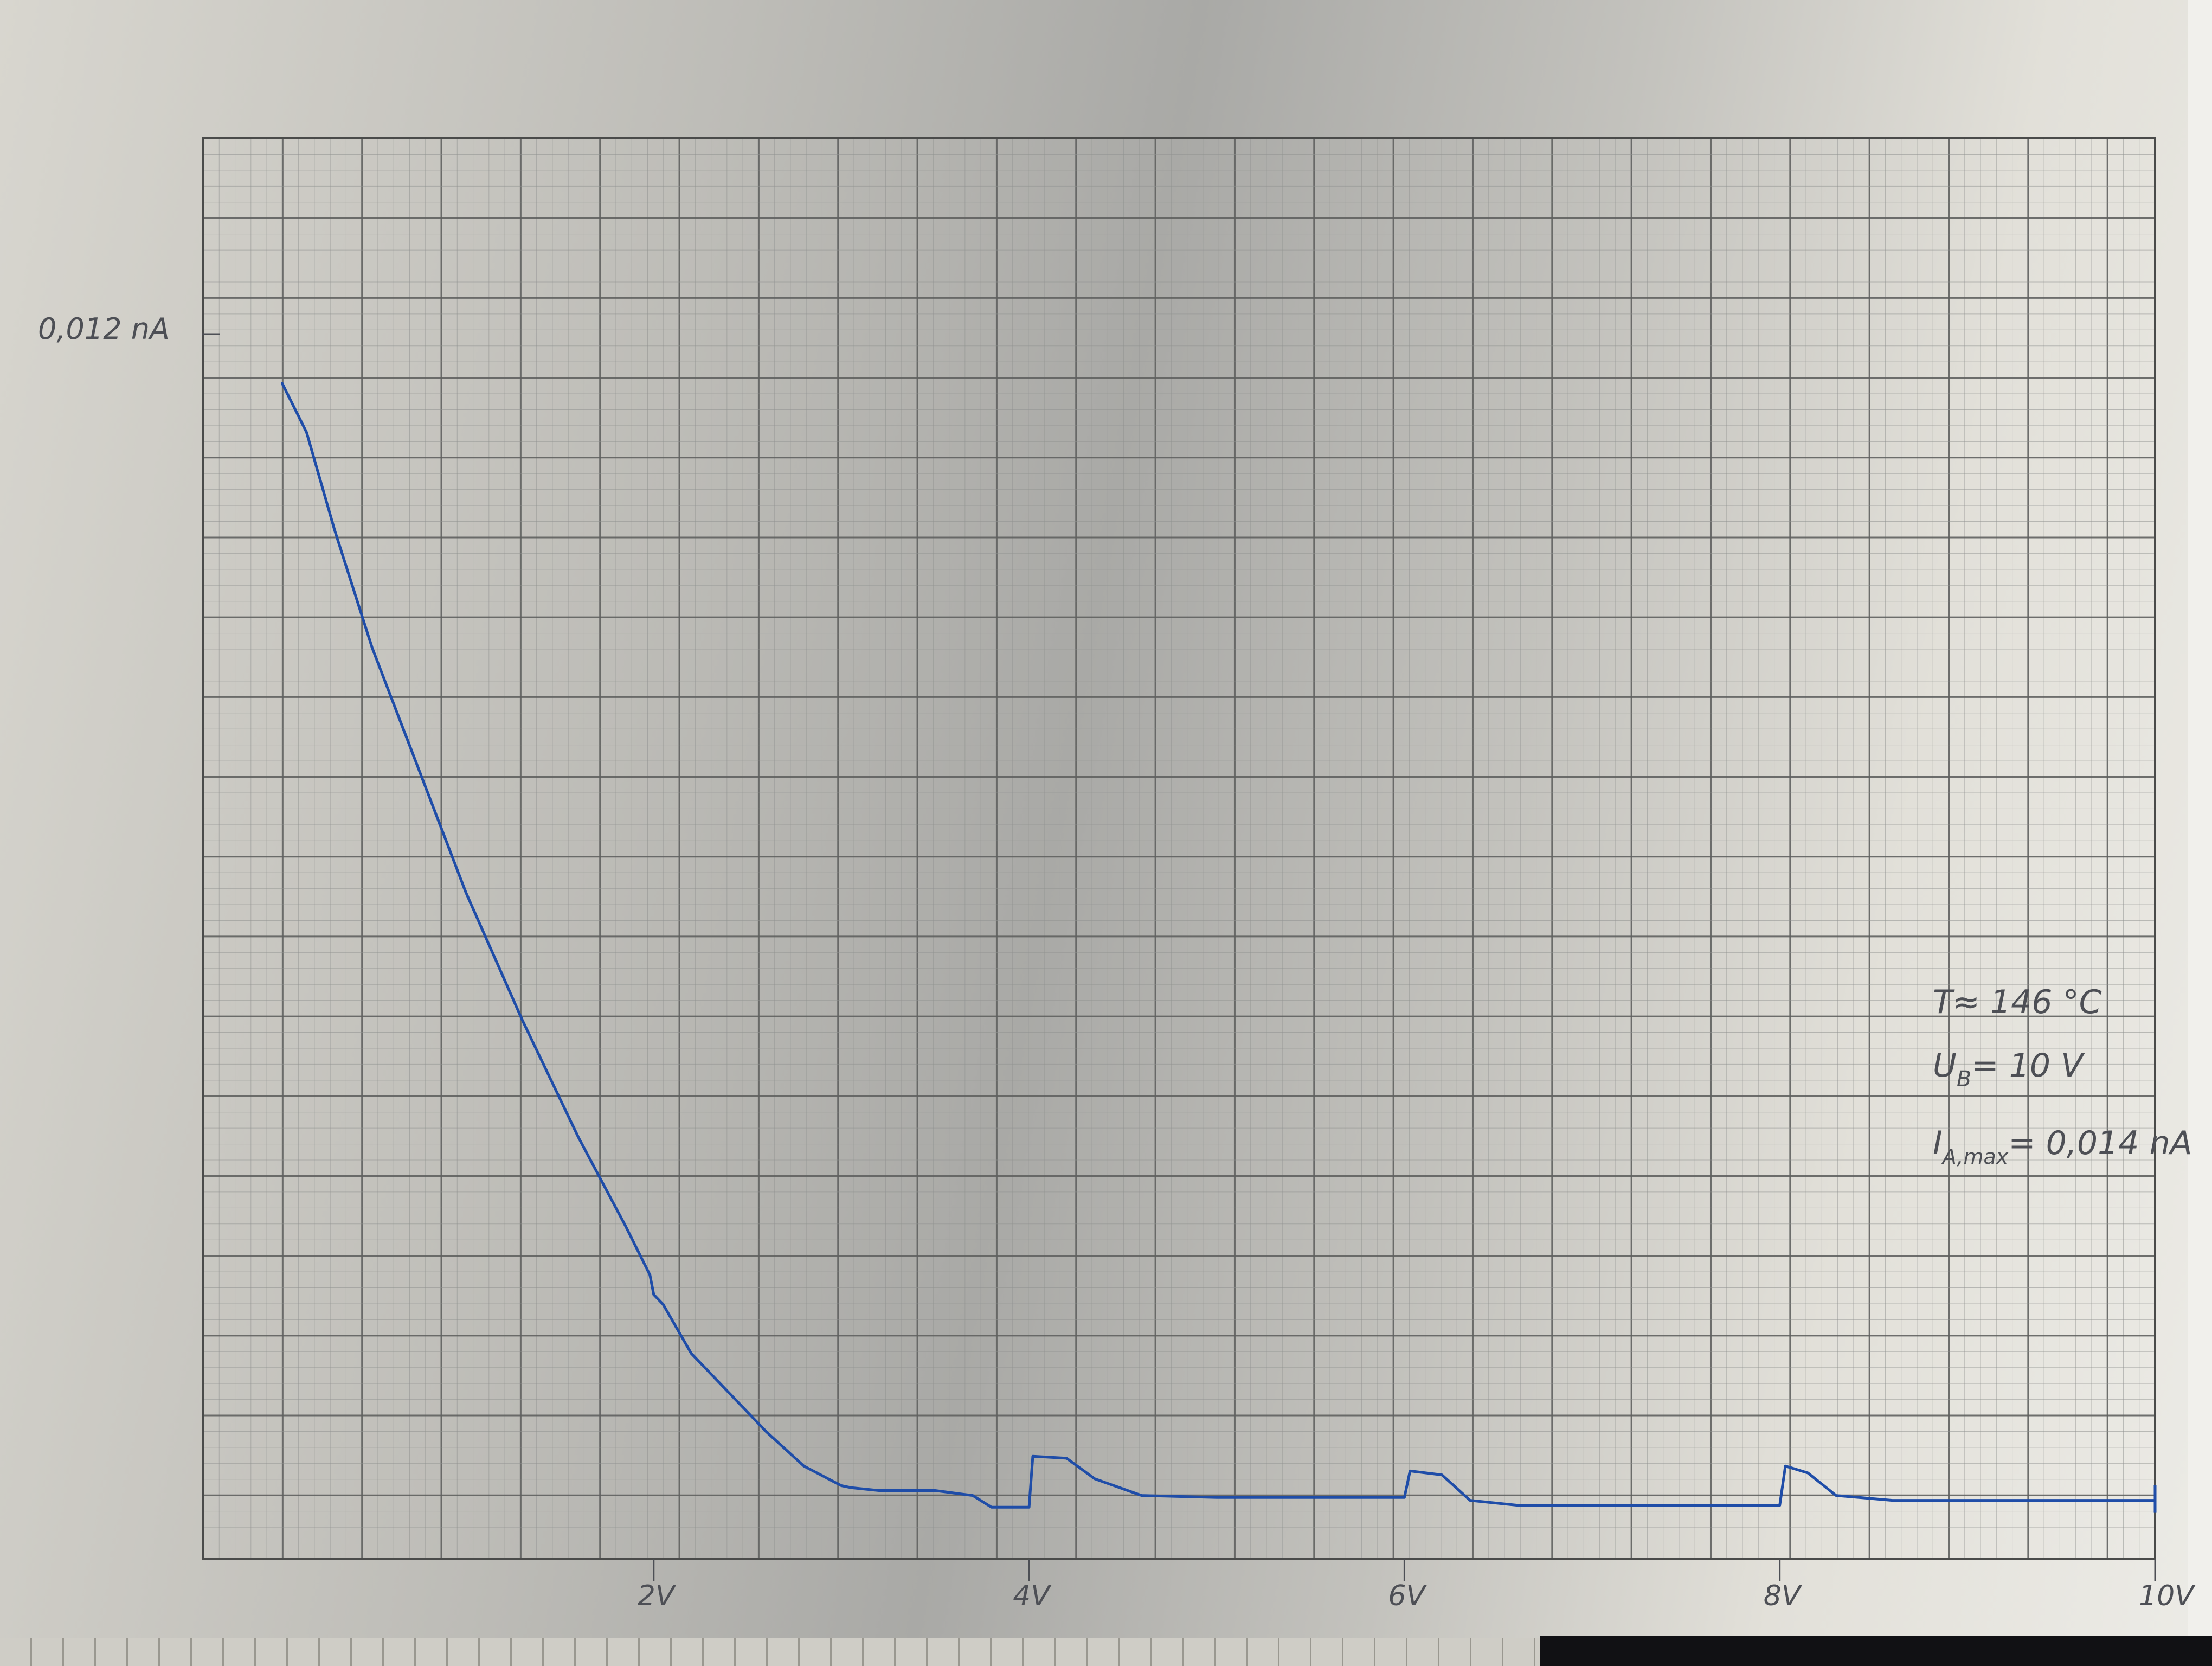 This screenshot has width=2212, height=1666. I want to click on x-tick-label-2: 2V, so click(657, 1596).